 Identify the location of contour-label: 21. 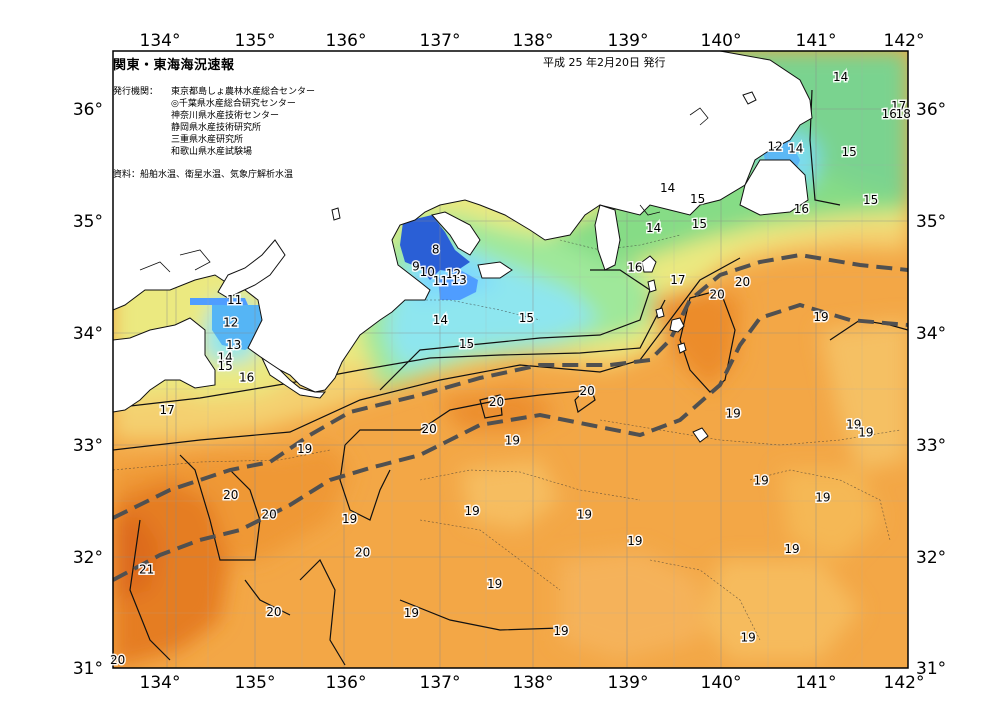
(146, 569).